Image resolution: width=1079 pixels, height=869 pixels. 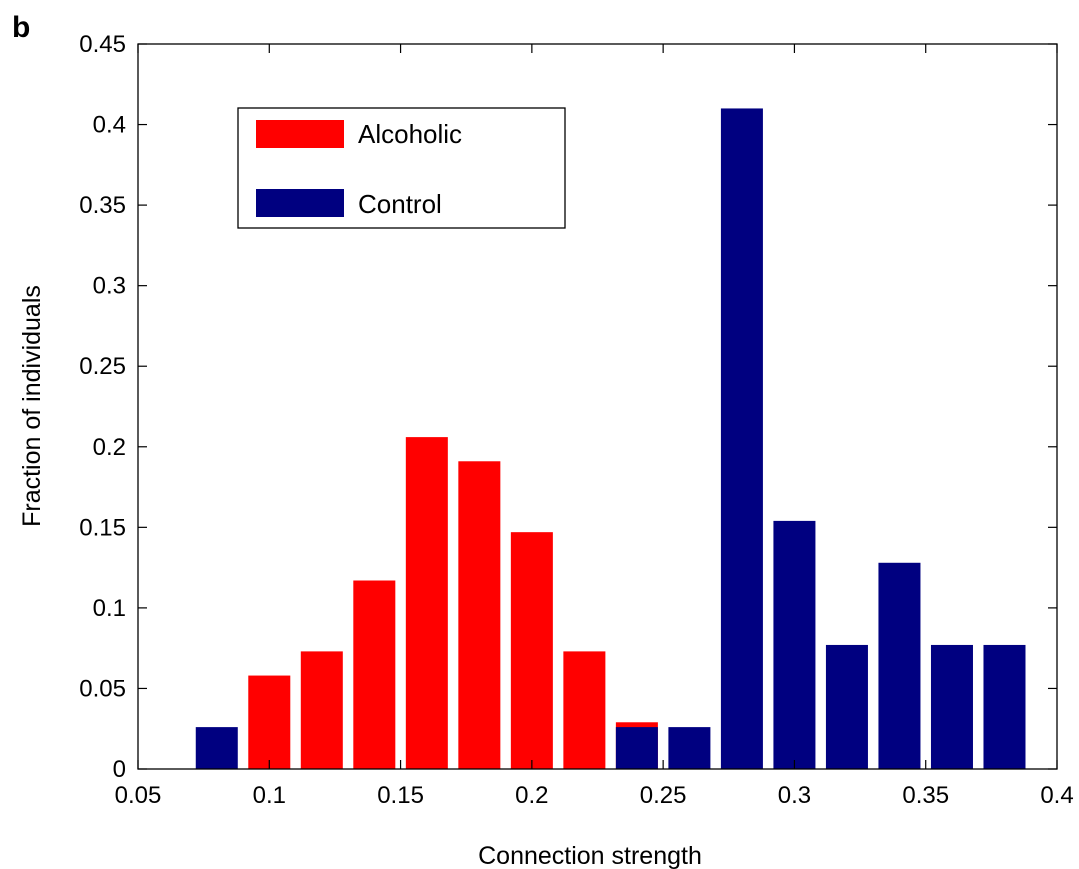 What do you see at coordinates (109, 125) in the screenshot?
I see `y-tick-label-8: 0.4` at bounding box center [109, 125].